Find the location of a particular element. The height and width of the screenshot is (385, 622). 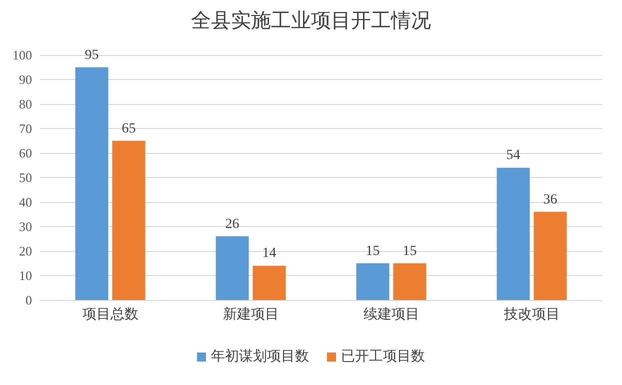

y-tick-label: 70 is located at coordinates (25, 128).